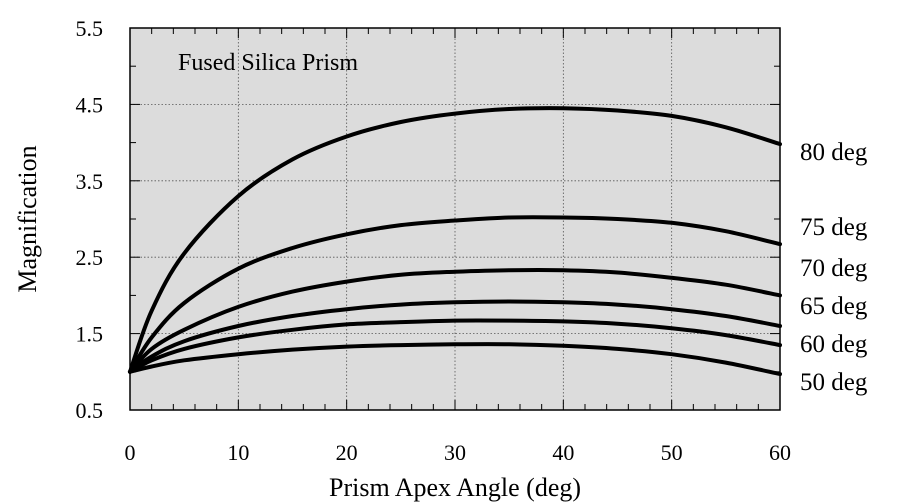  What do you see at coordinates (347, 452) in the screenshot?
I see `x-tick-label: 20` at bounding box center [347, 452].